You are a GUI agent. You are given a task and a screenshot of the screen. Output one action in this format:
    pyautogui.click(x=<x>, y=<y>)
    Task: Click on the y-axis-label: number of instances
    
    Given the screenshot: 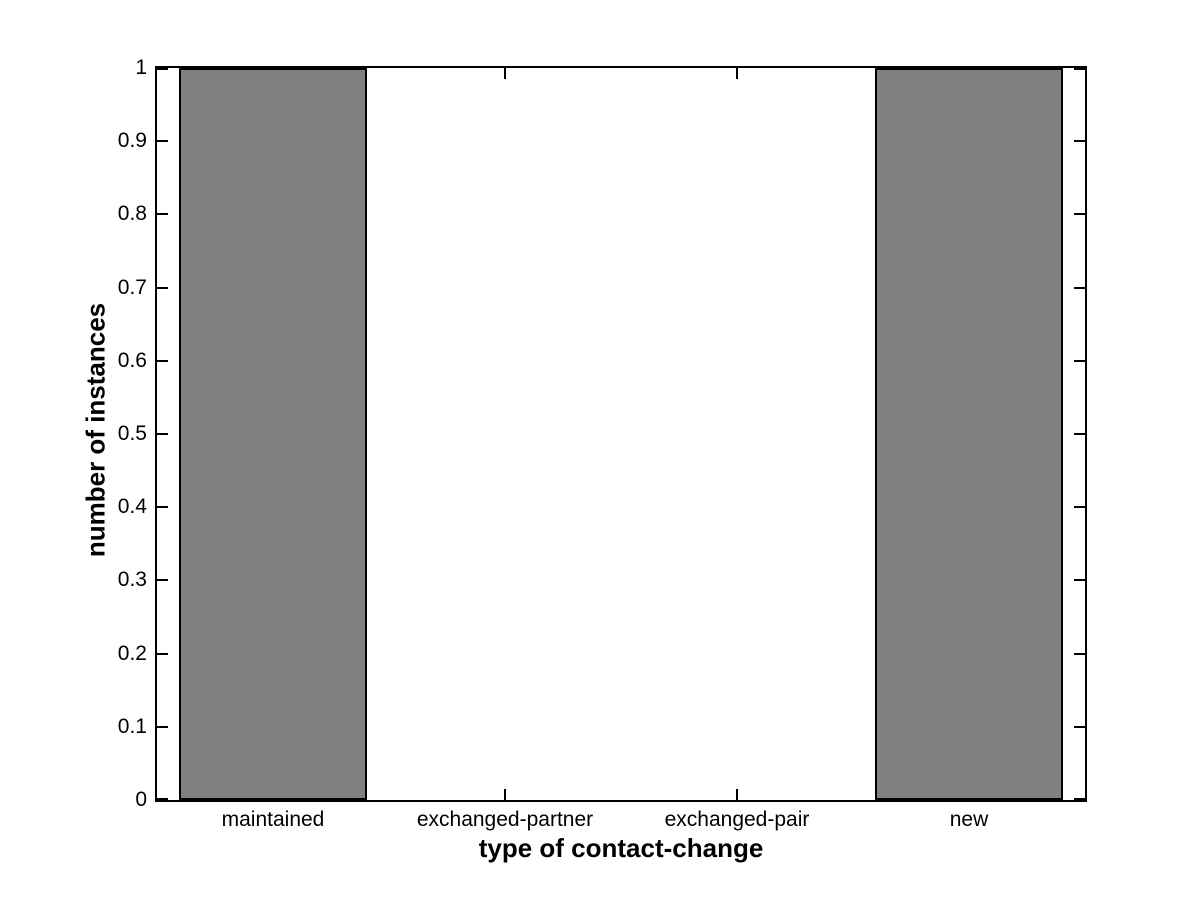 What is the action you would take?
    pyautogui.click(x=95, y=430)
    